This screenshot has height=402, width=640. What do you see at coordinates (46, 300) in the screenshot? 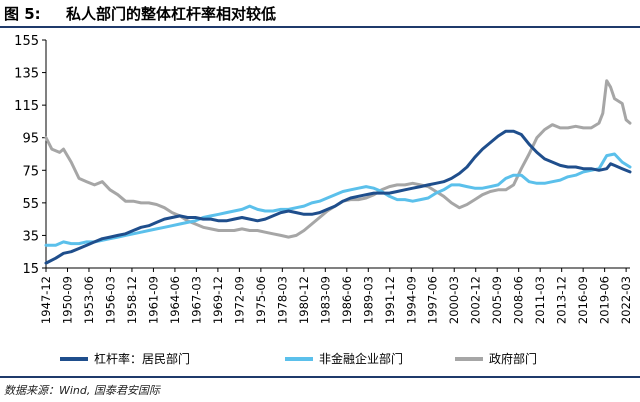
I see `x-tick-label: 1947-12` at bounding box center [46, 300].